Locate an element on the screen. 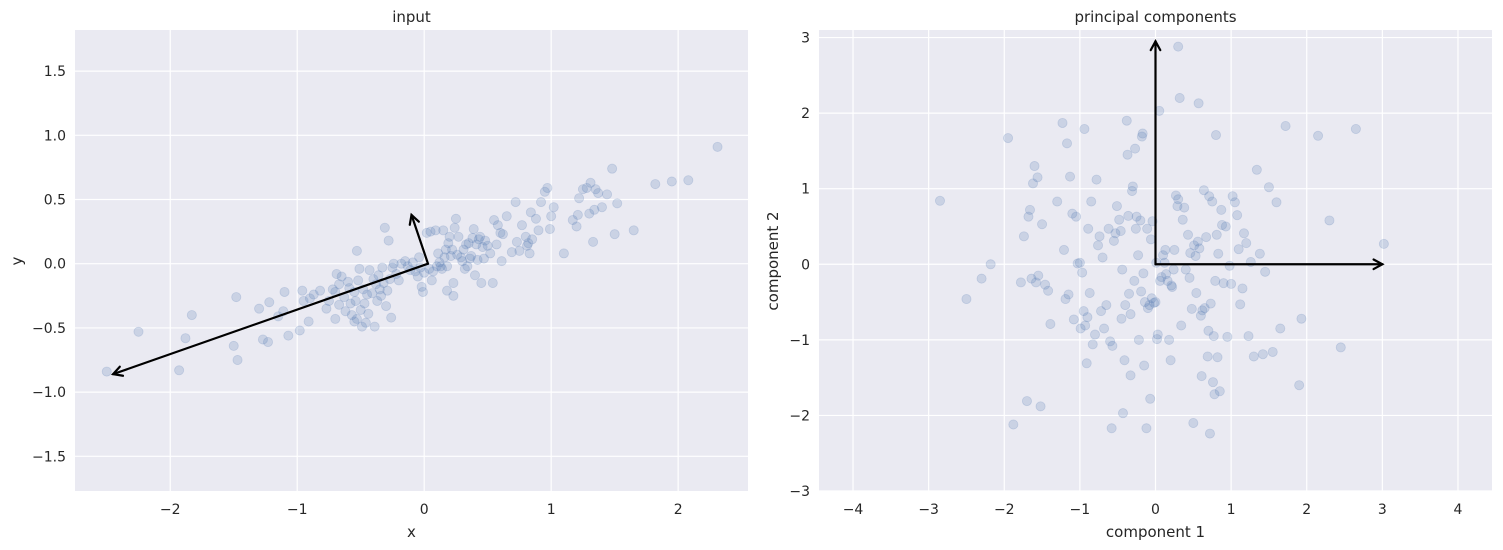 The width and height of the screenshot is (1503, 550). x-tick-label: 2 is located at coordinates (678, 510).